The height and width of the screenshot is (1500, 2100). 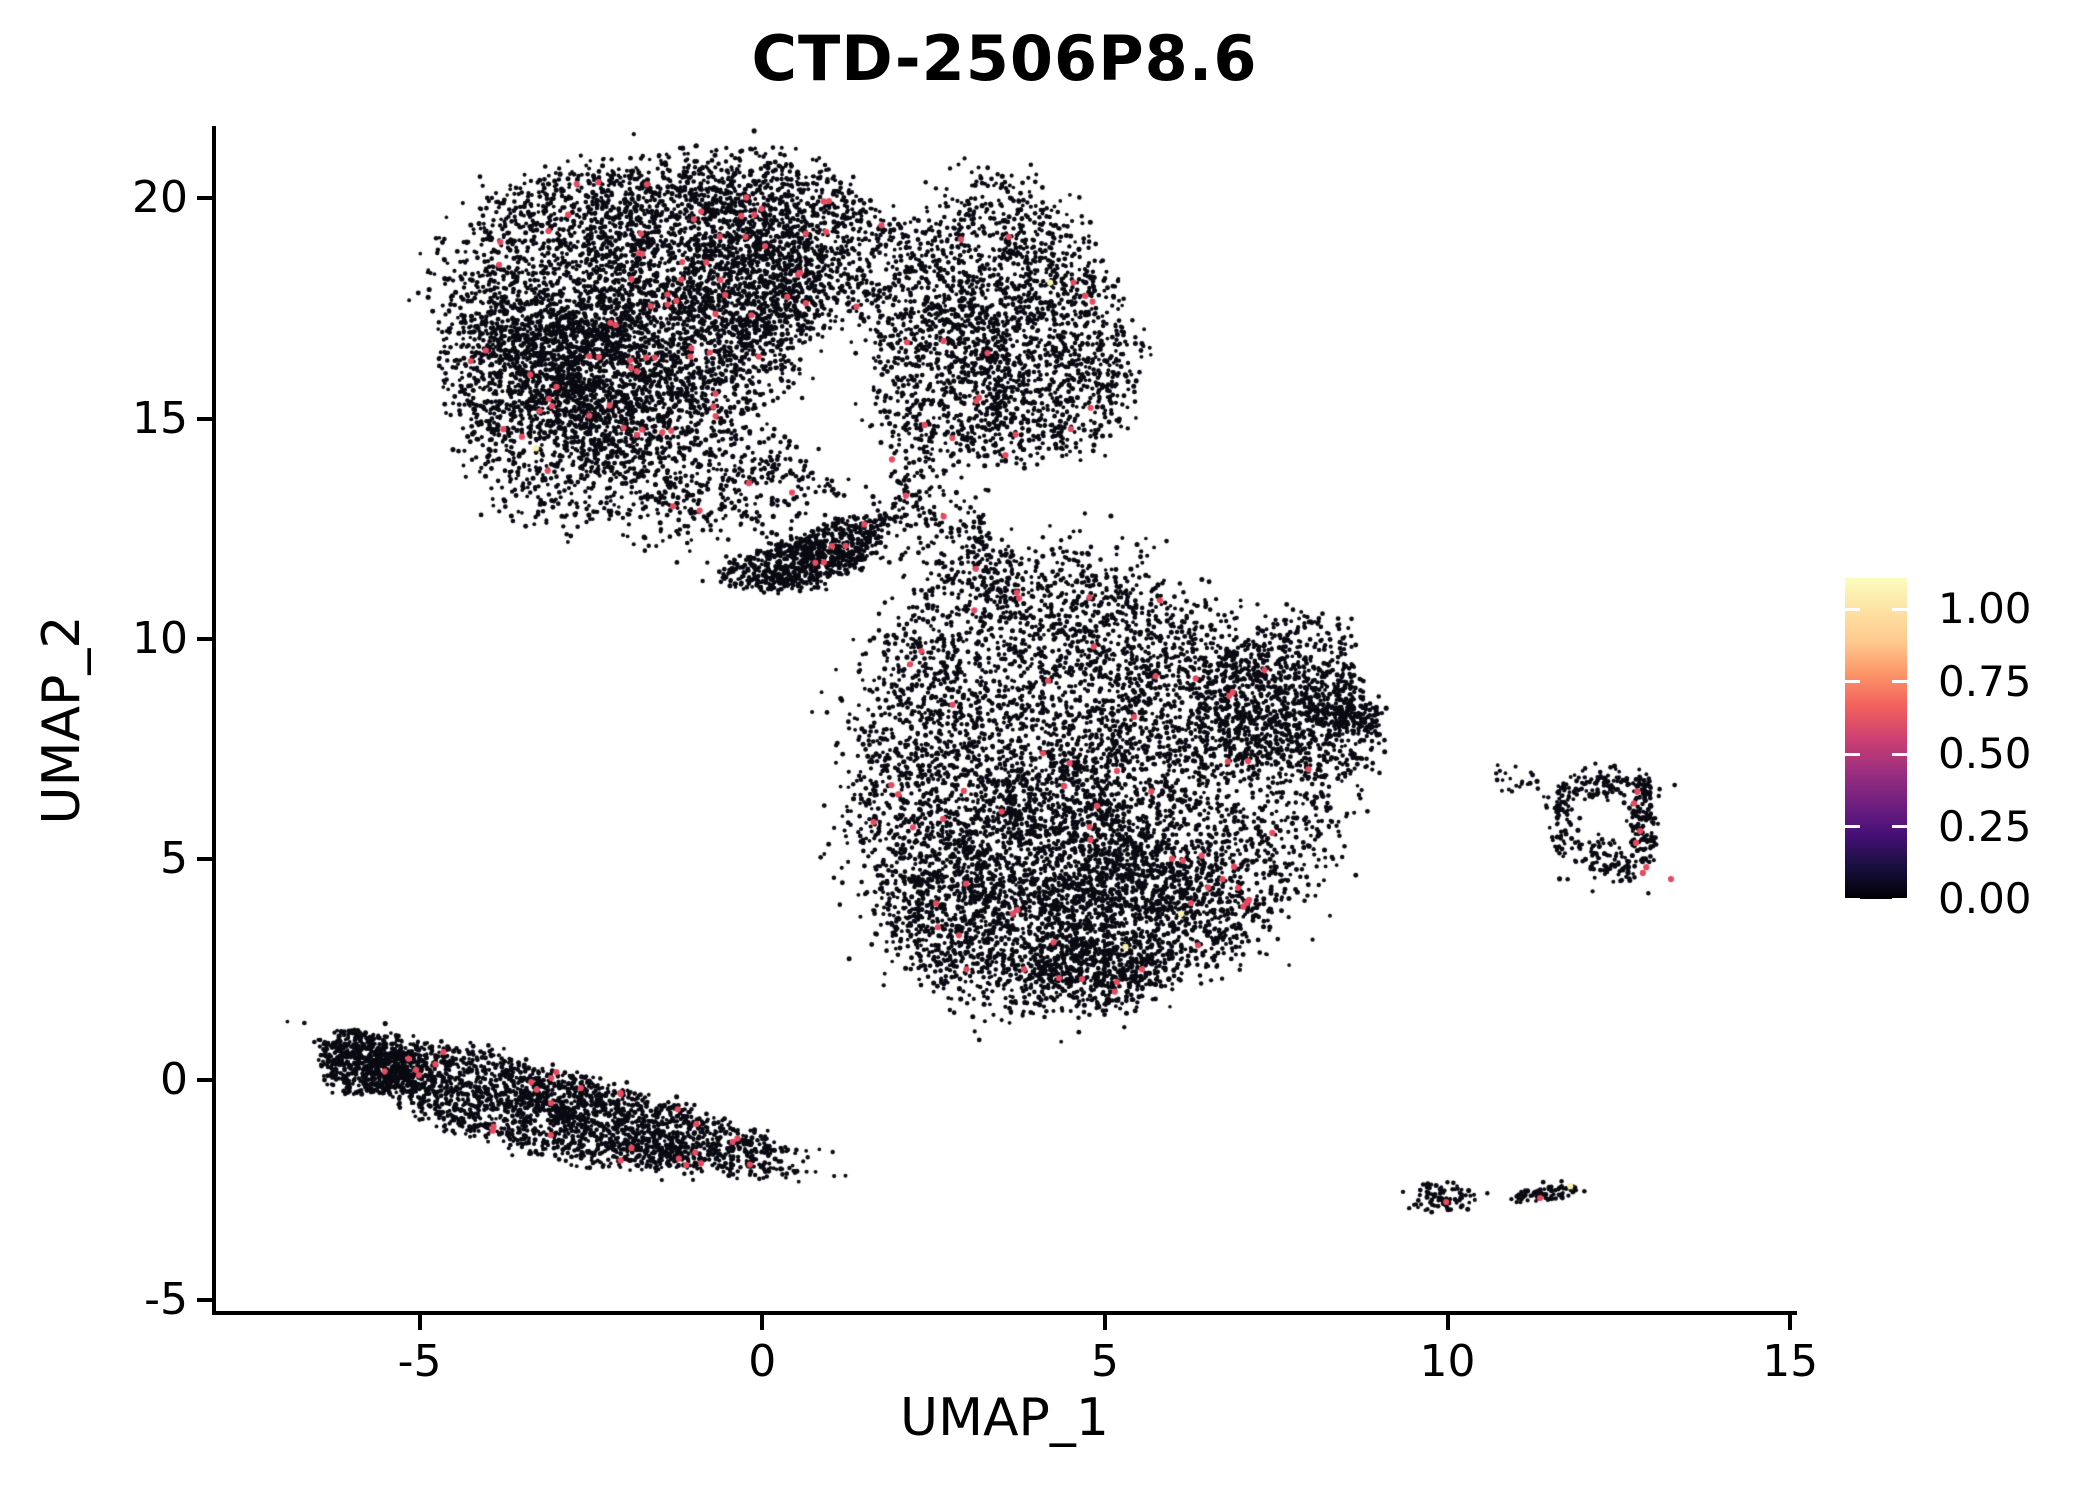 I want to click on y-tick-label: 0, so click(x=174, y=1079).